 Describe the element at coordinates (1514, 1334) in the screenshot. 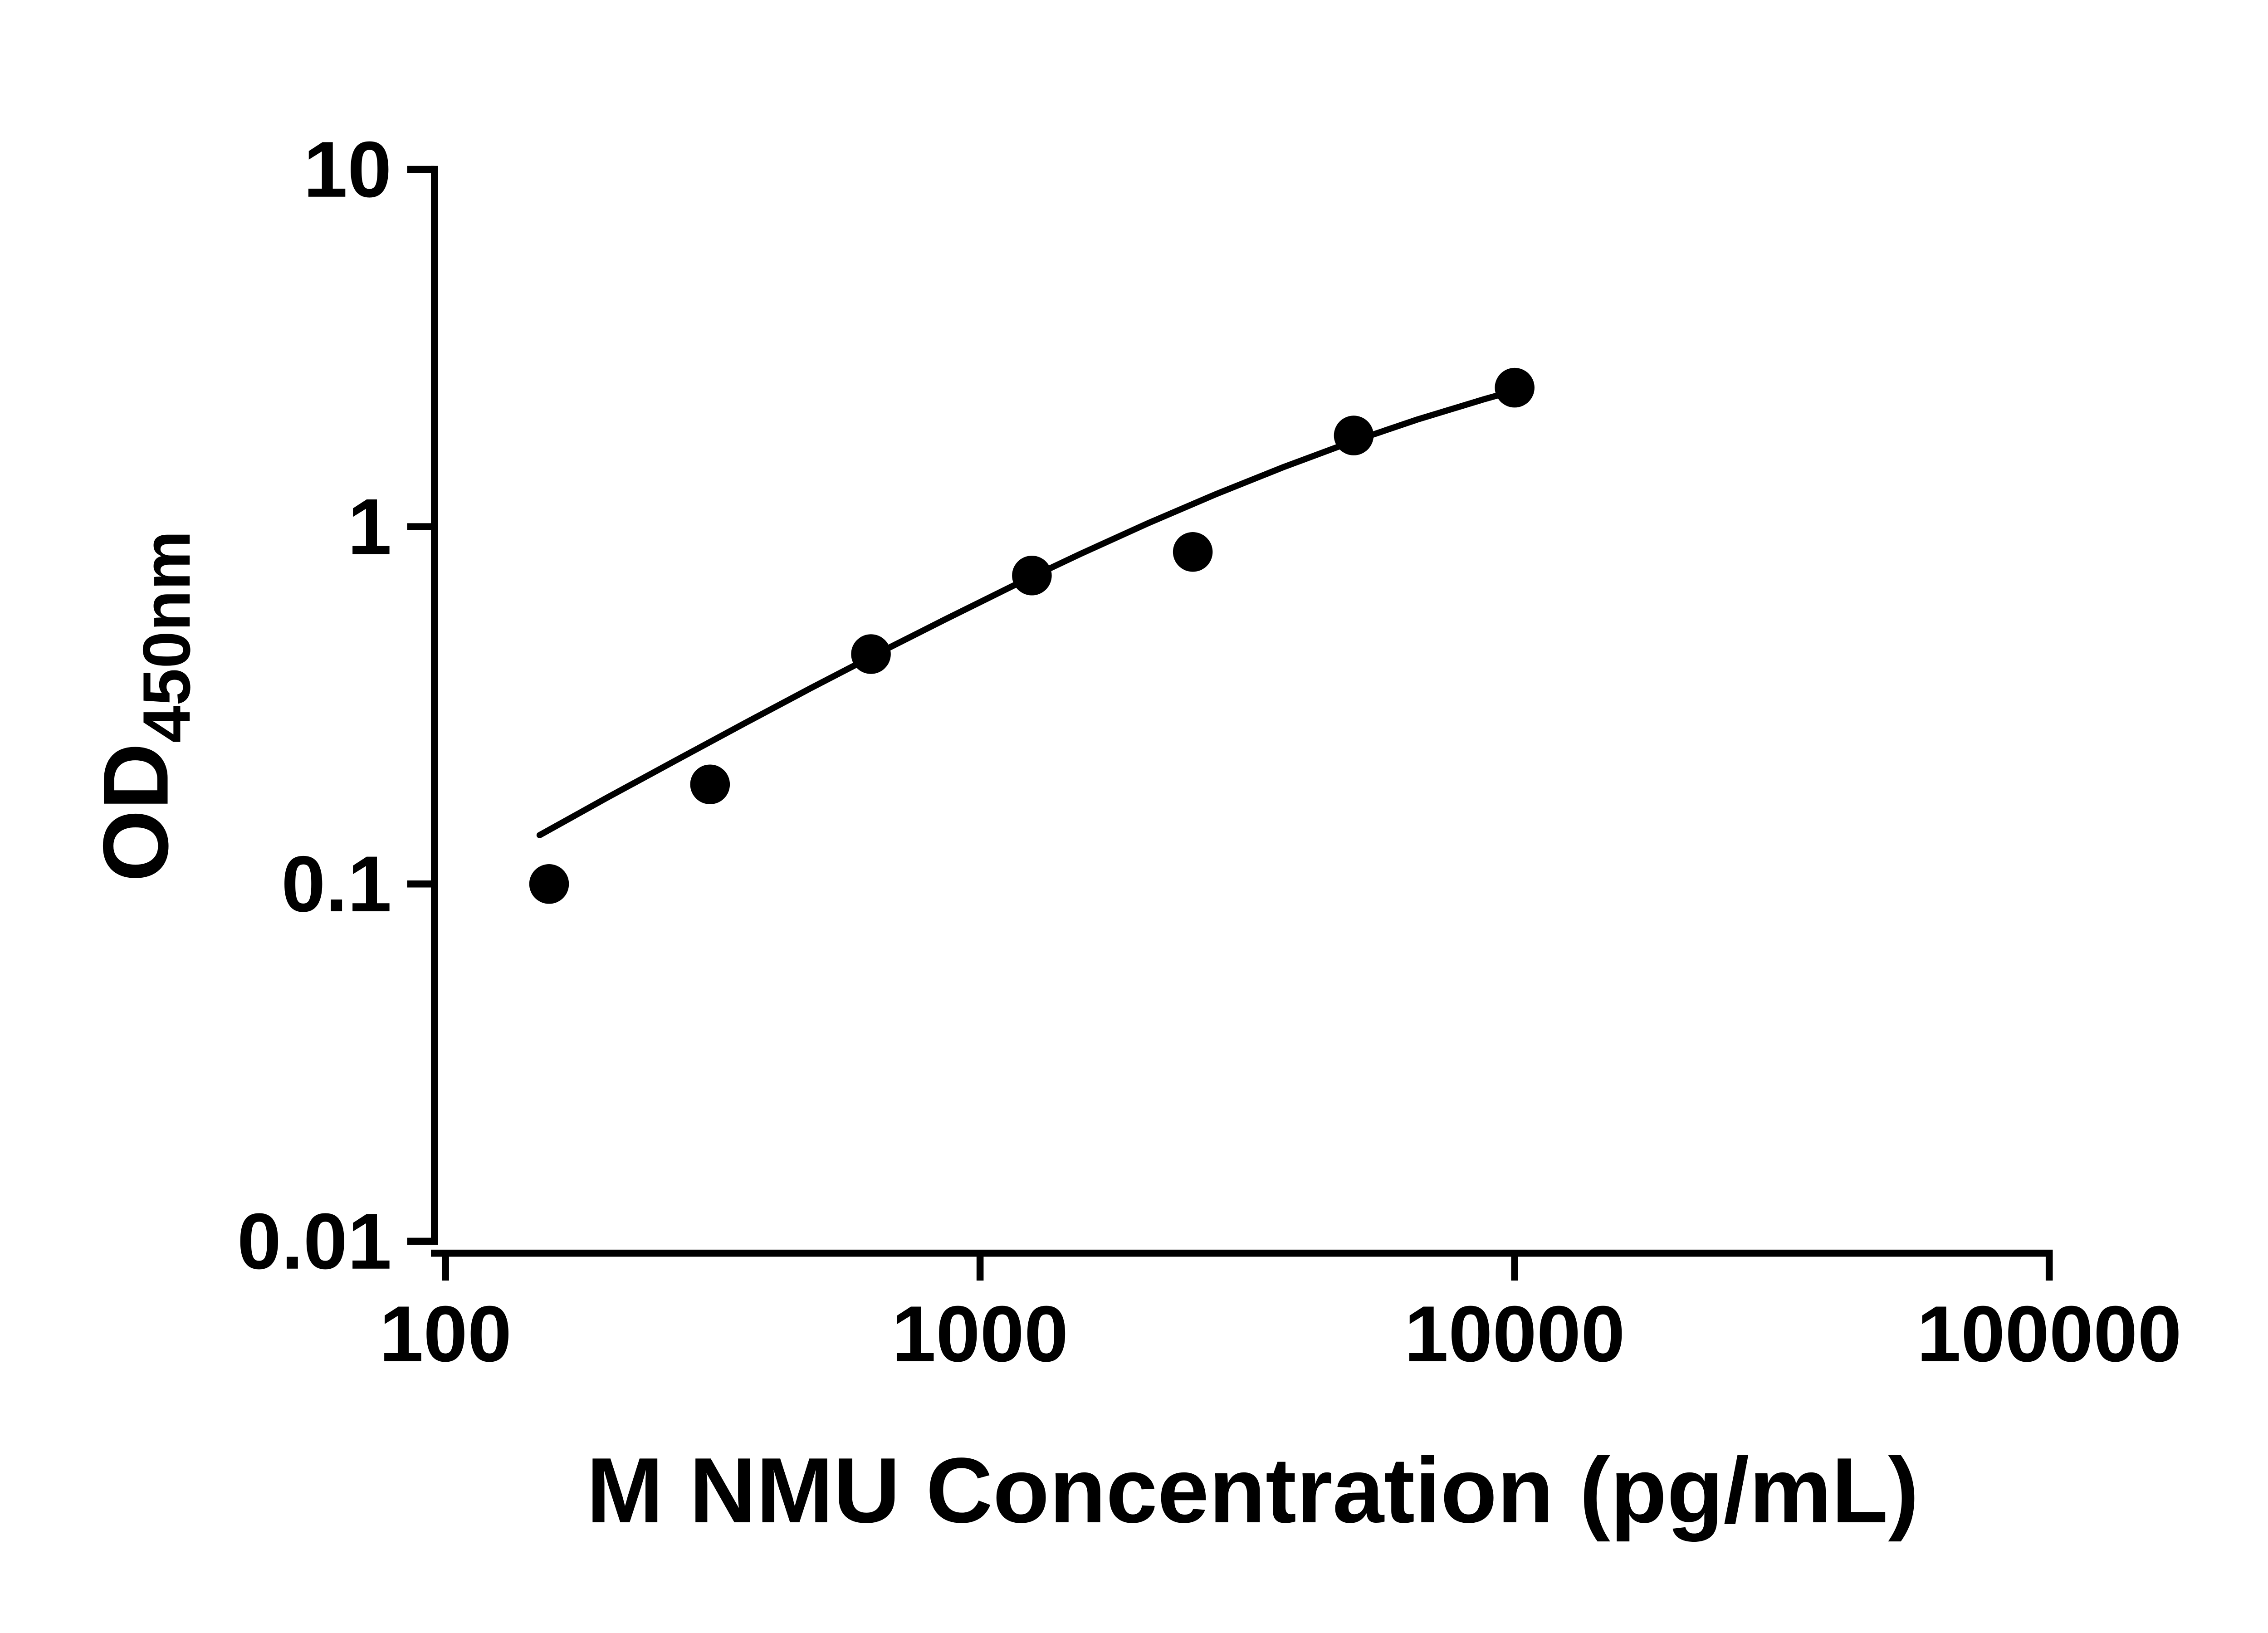

I see `x-tick-label: 10000` at that location.